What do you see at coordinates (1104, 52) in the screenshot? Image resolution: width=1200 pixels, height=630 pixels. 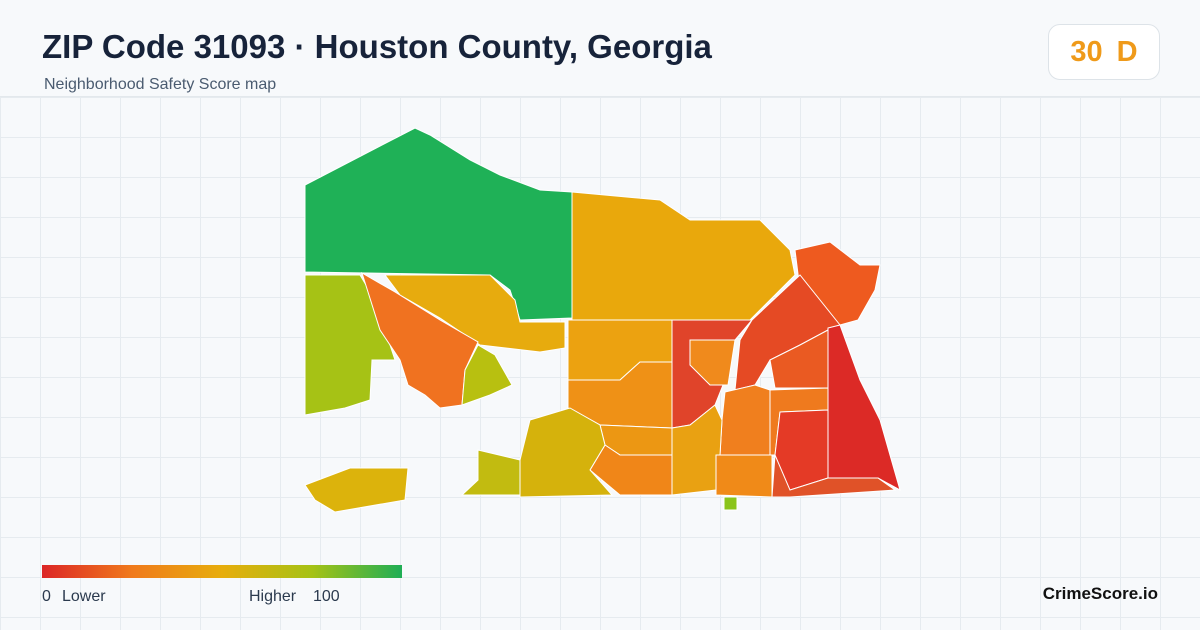 I see `score-badge: 30 D` at bounding box center [1104, 52].